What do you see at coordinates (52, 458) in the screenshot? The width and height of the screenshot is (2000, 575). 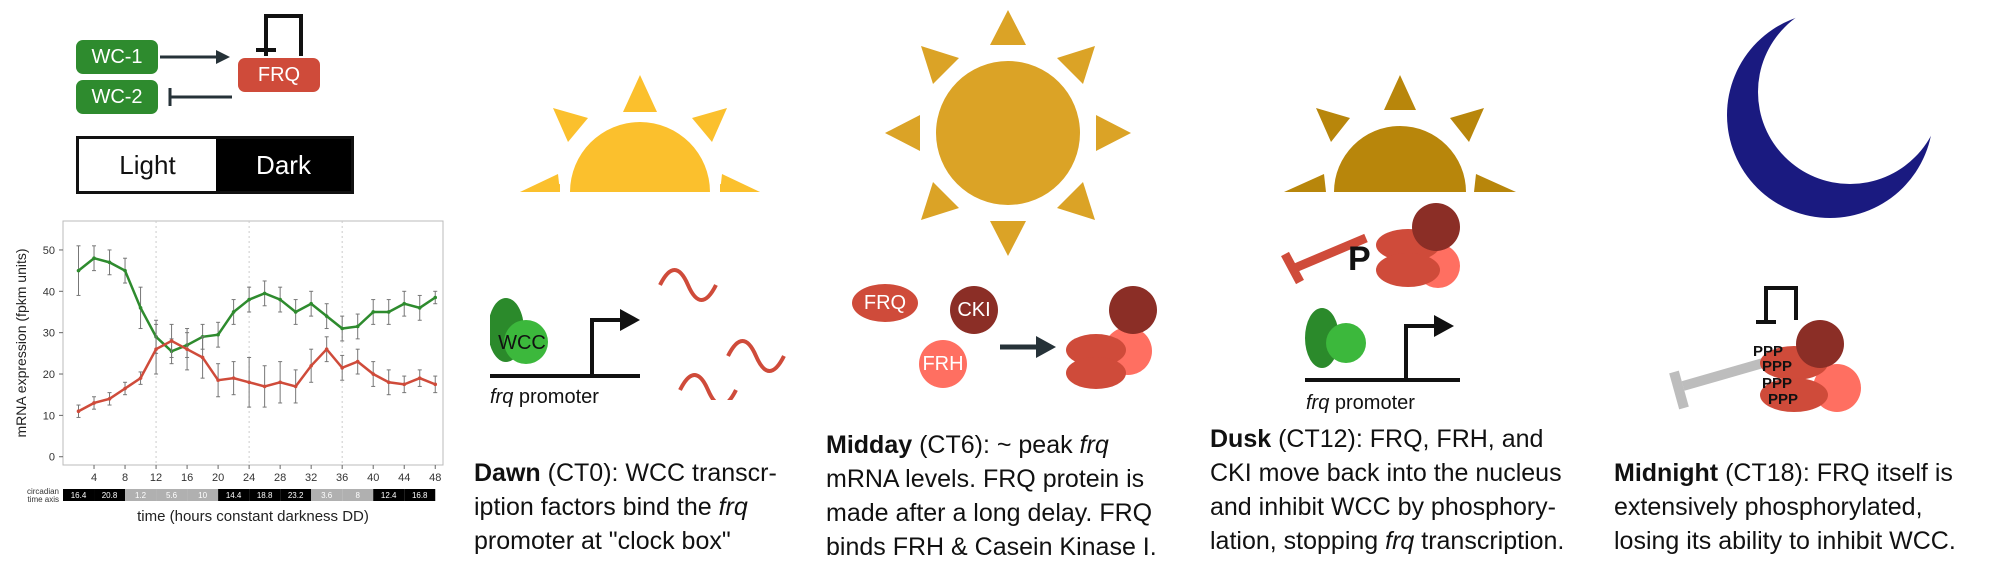 I see `y-tick-label: 0` at bounding box center [52, 458].